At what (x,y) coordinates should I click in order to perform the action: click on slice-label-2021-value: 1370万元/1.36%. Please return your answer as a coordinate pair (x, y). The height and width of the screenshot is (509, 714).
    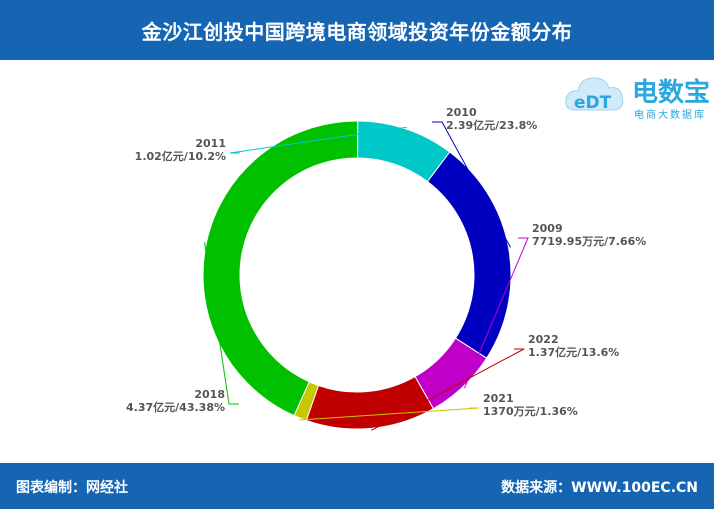
    Looking at the image, I should click on (530, 411).